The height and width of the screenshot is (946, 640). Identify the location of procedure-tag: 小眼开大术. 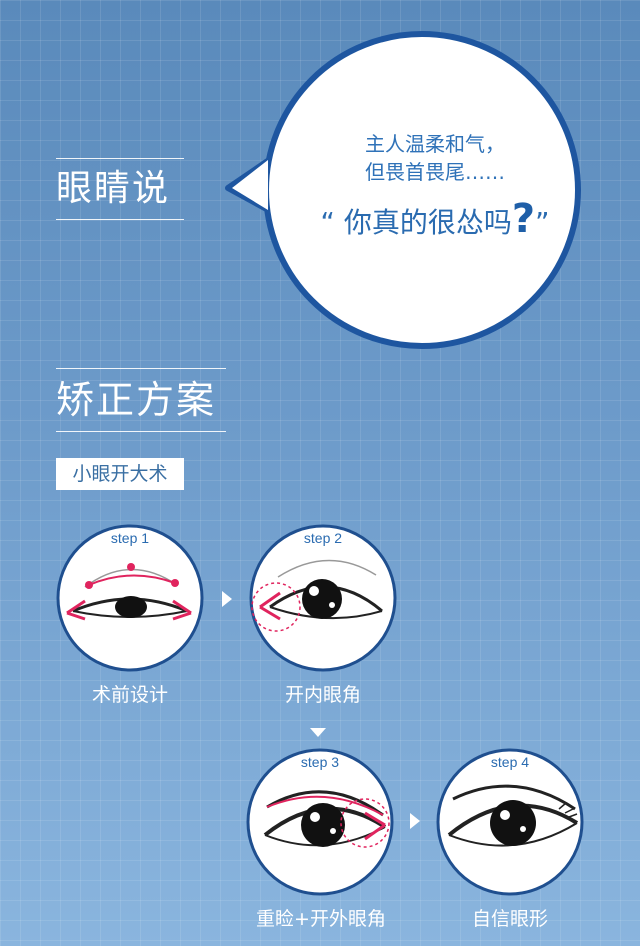
(120, 474).